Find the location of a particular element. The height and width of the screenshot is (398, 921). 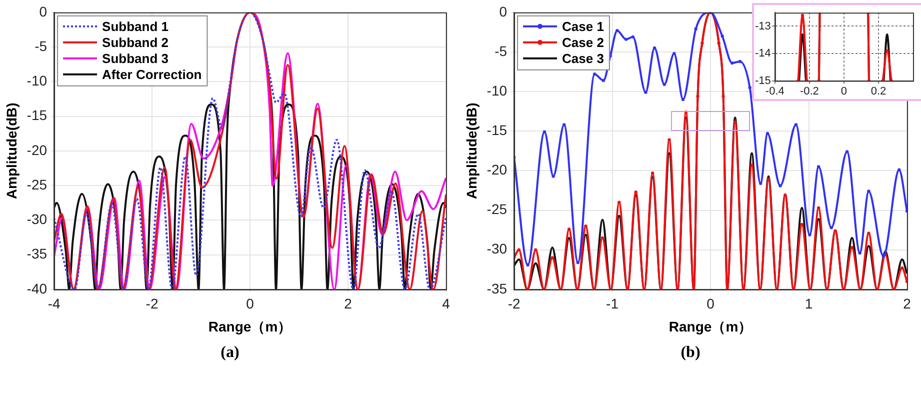

legend-label: Case 3 is located at coordinates (583, 58).